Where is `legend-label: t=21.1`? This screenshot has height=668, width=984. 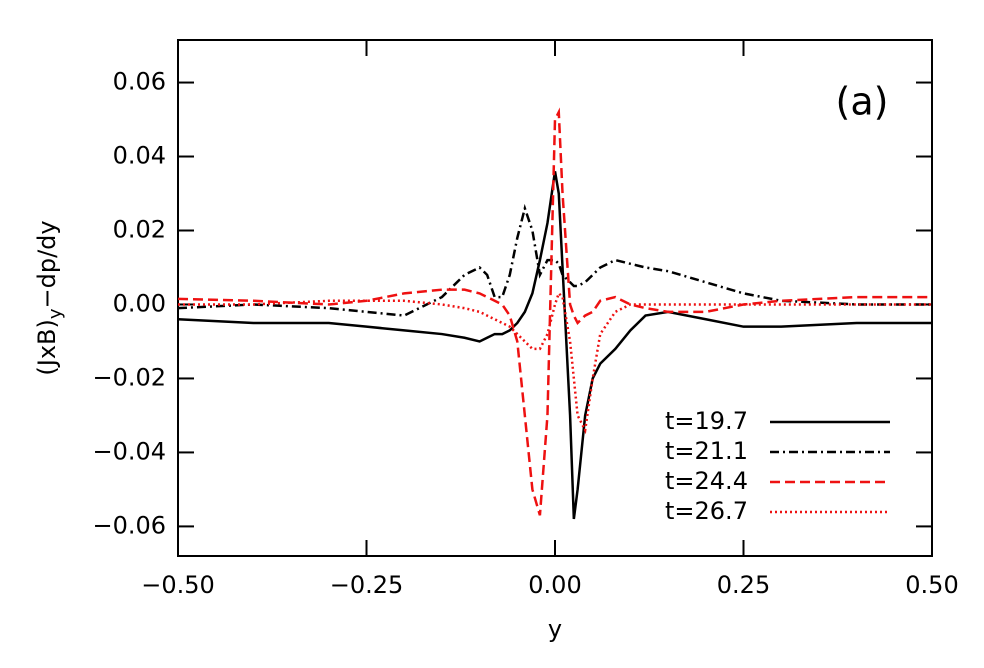 legend-label: t=21.1 is located at coordinates (706, 451).